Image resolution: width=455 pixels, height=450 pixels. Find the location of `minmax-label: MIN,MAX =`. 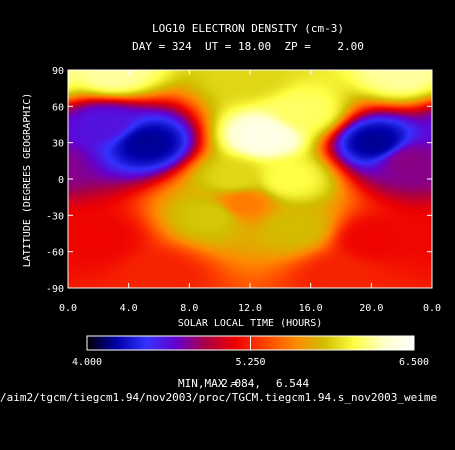

minmax-label: MIN,MAX = is located at coordinates (208, 383).